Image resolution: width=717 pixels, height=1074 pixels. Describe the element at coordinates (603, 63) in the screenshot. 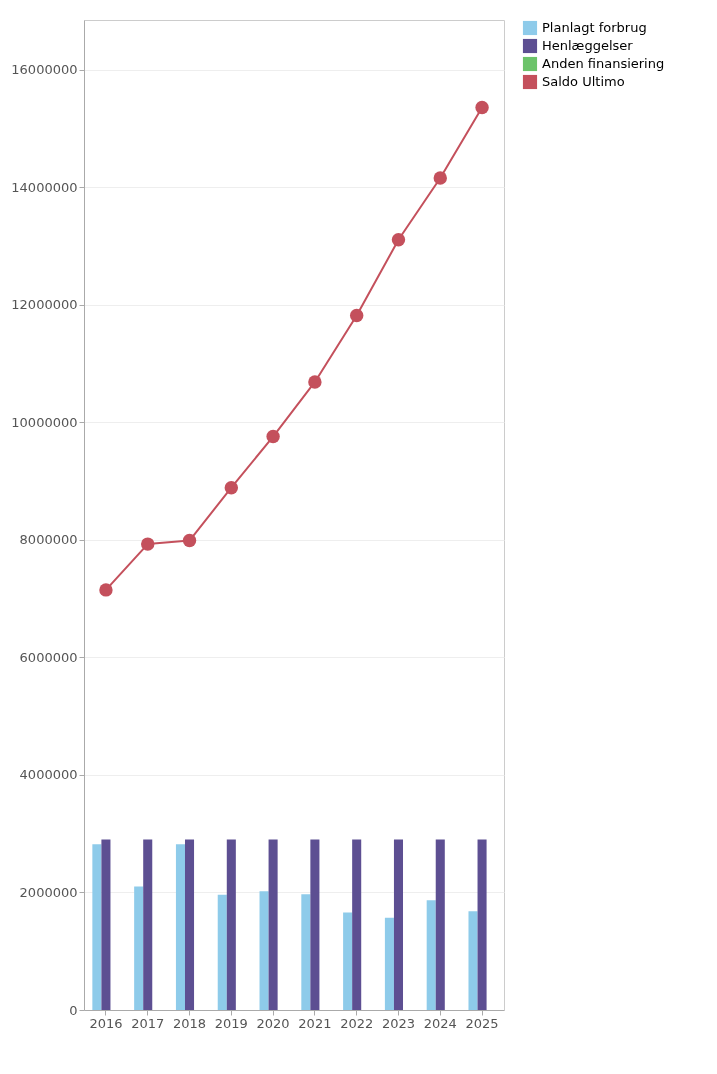

I see `legend-label: Anden finansiering` at that location.